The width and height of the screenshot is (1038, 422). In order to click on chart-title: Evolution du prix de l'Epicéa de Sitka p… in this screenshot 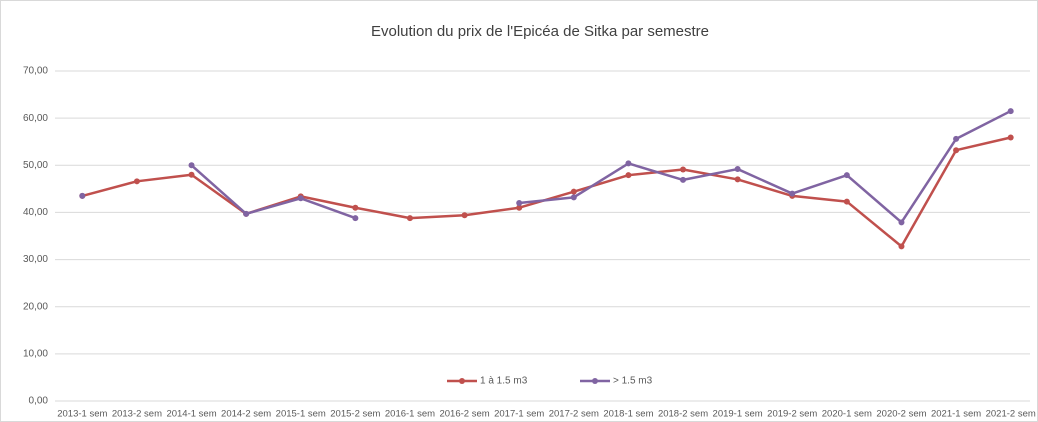, I will do `click(540, 31)`.